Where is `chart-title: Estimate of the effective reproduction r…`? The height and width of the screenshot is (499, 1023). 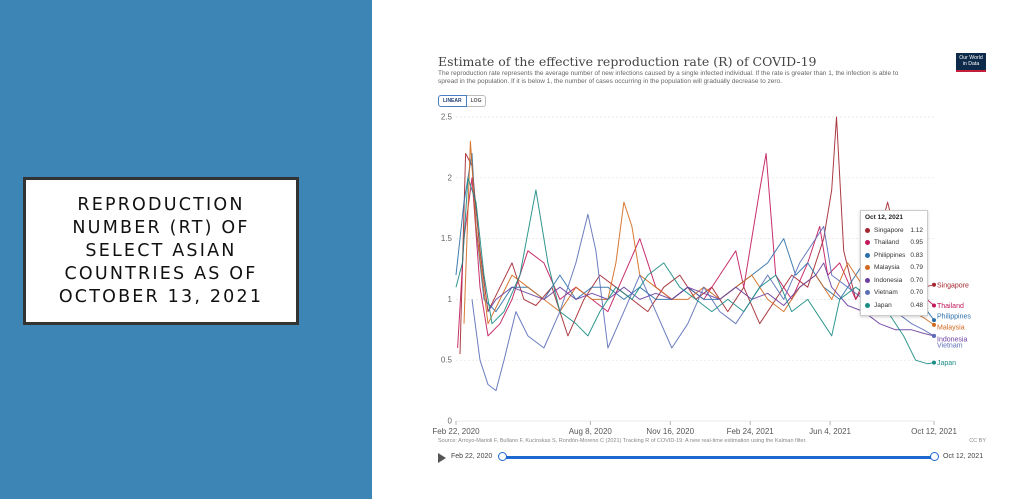 chart-title: Estimate of the effective reproduction r… is located at coordinates (627, 61).